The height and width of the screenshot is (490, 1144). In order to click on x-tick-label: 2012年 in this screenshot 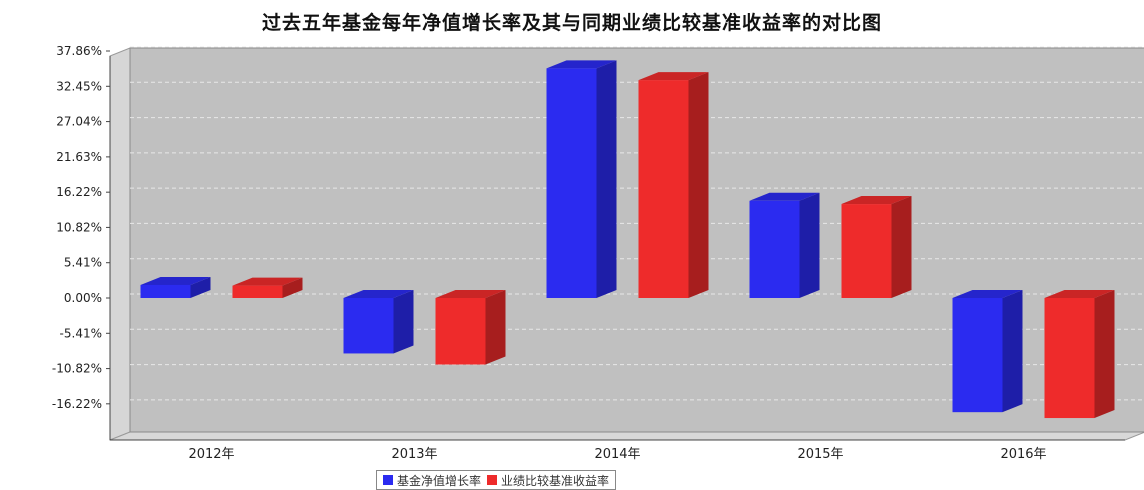, I will do `click(211, 454)`.